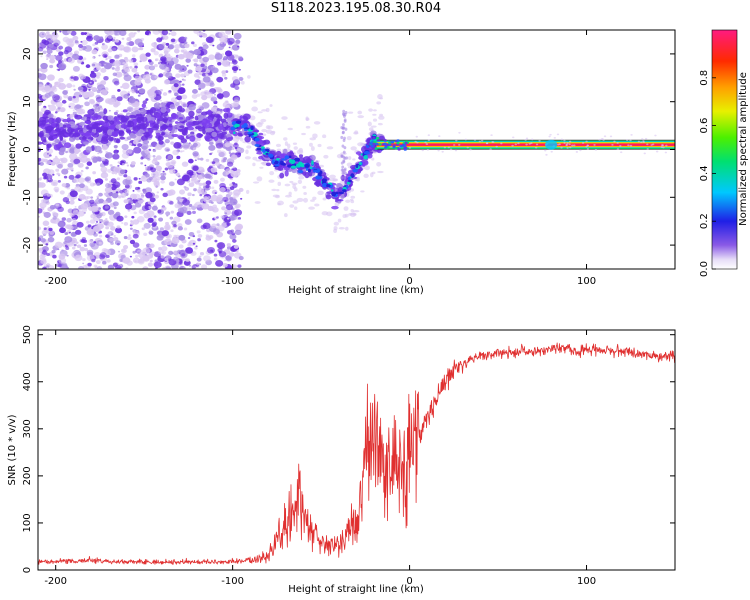 The image size is (750, 600). I want to click on x-tick-label: 100, so click(586, 281).